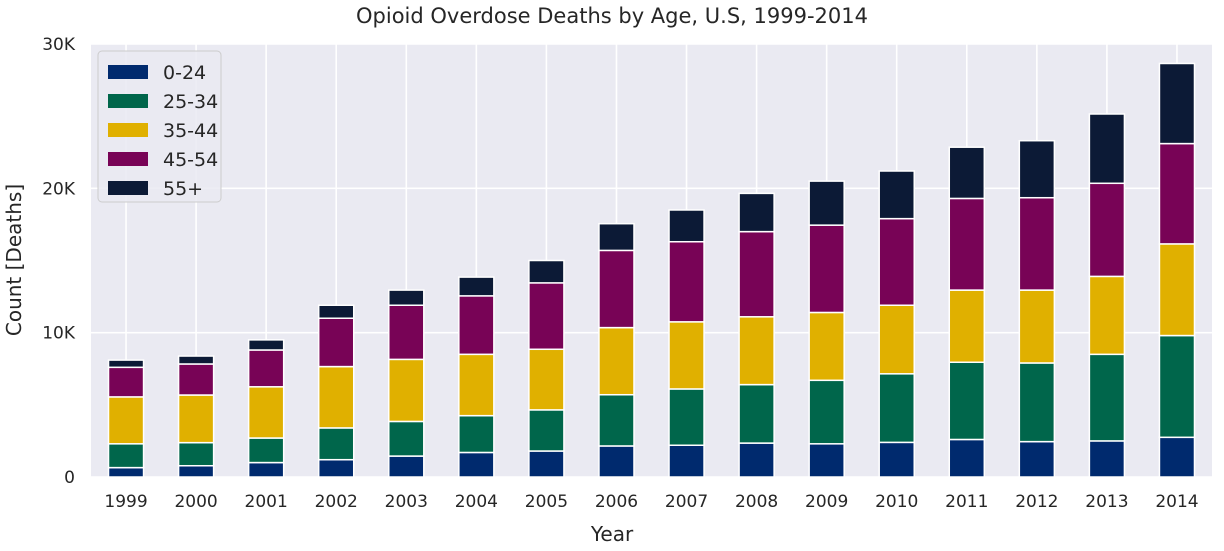 This screenshot has height=551, width=1224. What do you see at coordinates (1106, 502) in the screenshot?
I see `x-tick-label: 2013` at bounding box center [1106, 502].